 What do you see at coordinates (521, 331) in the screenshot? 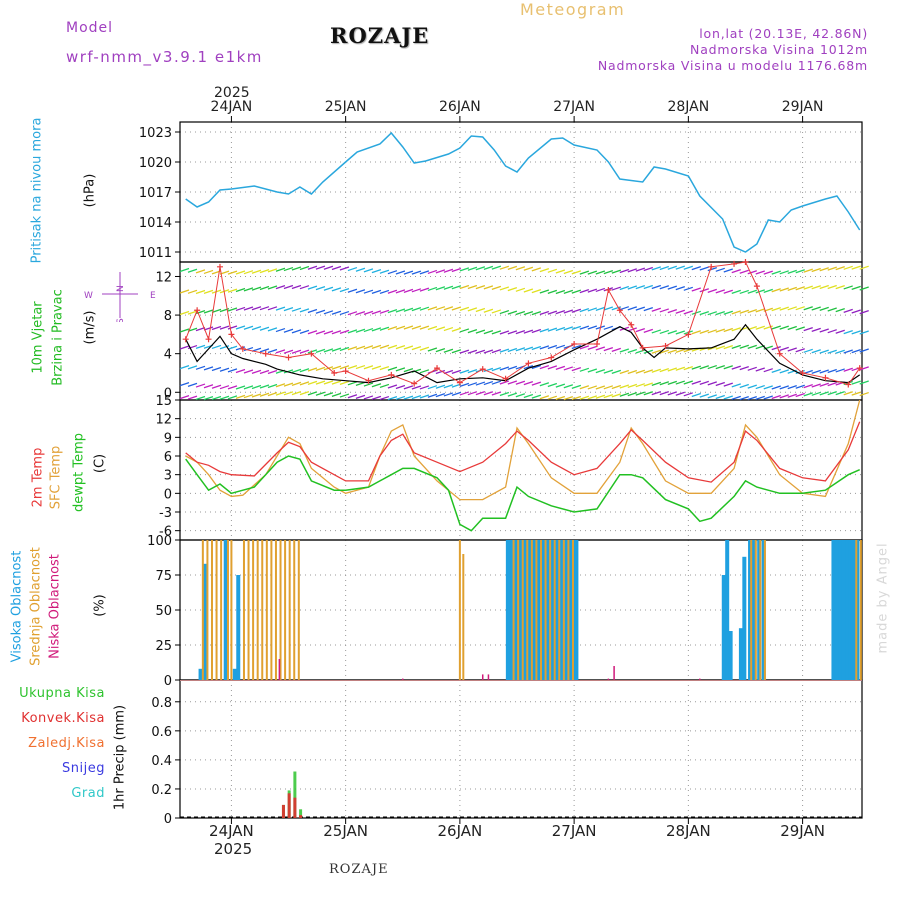
I see `panel-frame` at bounding box center [521, 331].